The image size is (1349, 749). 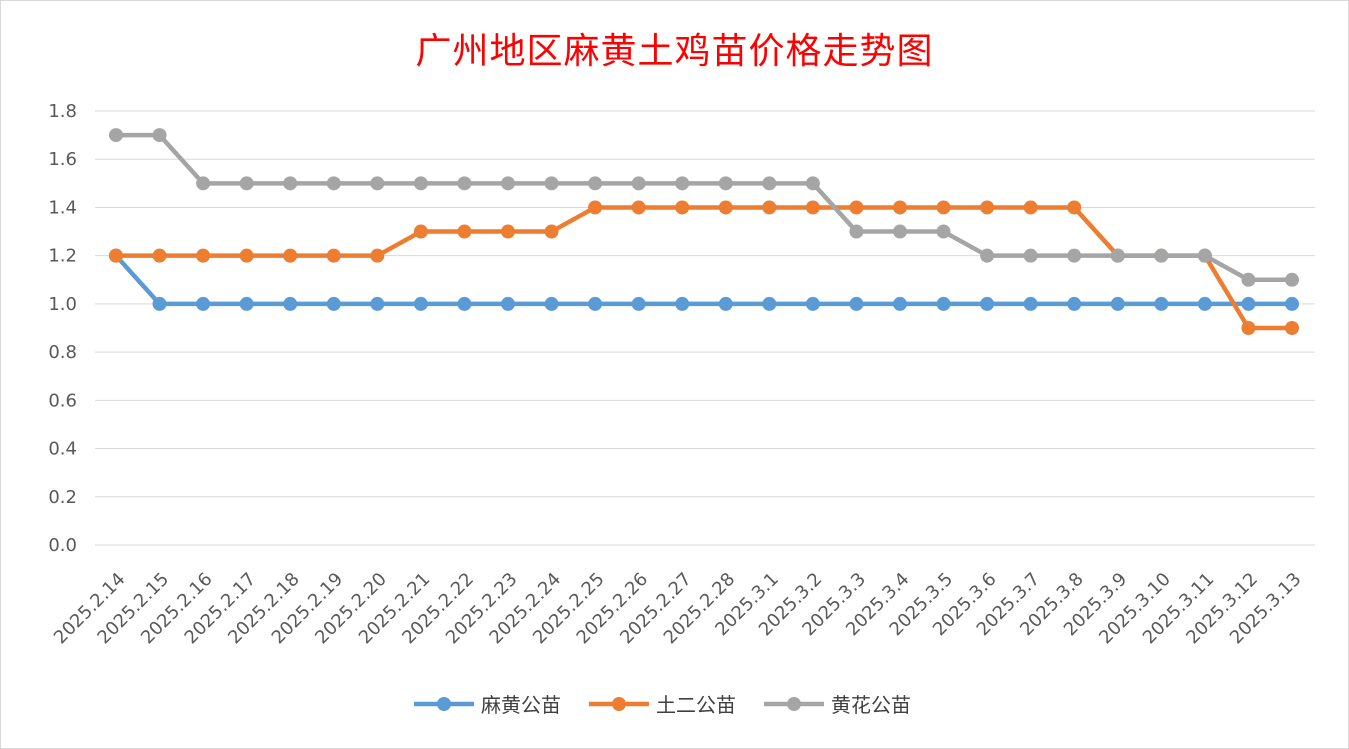 What do you see at coordinates (62, 328) in the screenshot?
I see `y-axis-ticks: 0.0 0.2 0.4 0.6 0.8 1.0 1.2 1.4 1.6 1.8` at bounding box center [62, 328].